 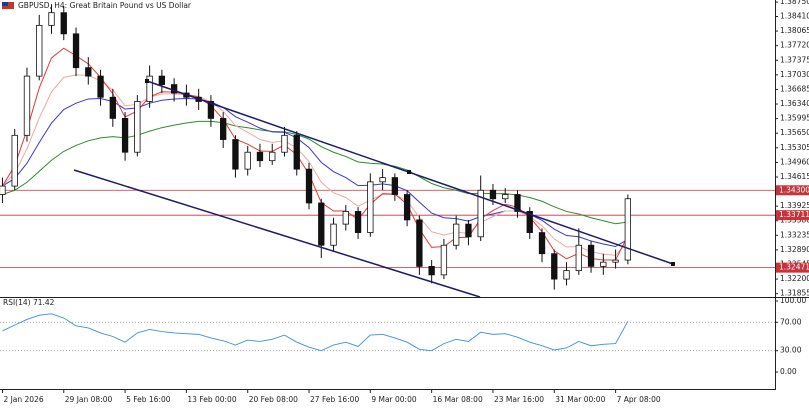 What do you see at coordinates (794, 132) in the screenshot?
I see `y-tick-label: 1.35650` at bounding box center [794, 132].